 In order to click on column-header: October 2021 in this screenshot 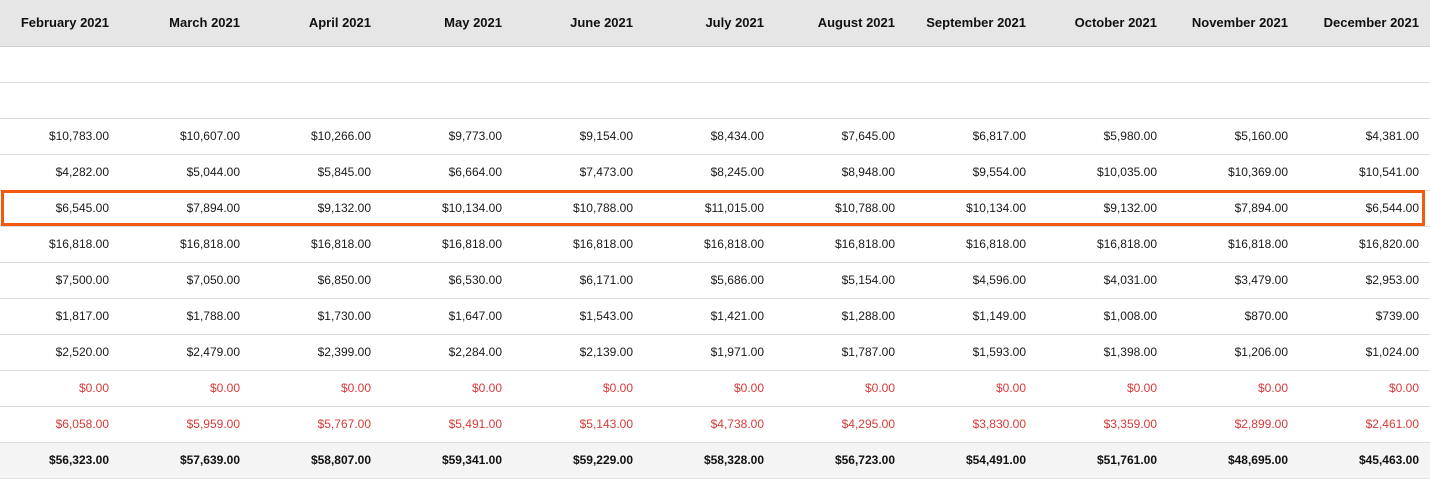, I will do `click(1102, 23)`.